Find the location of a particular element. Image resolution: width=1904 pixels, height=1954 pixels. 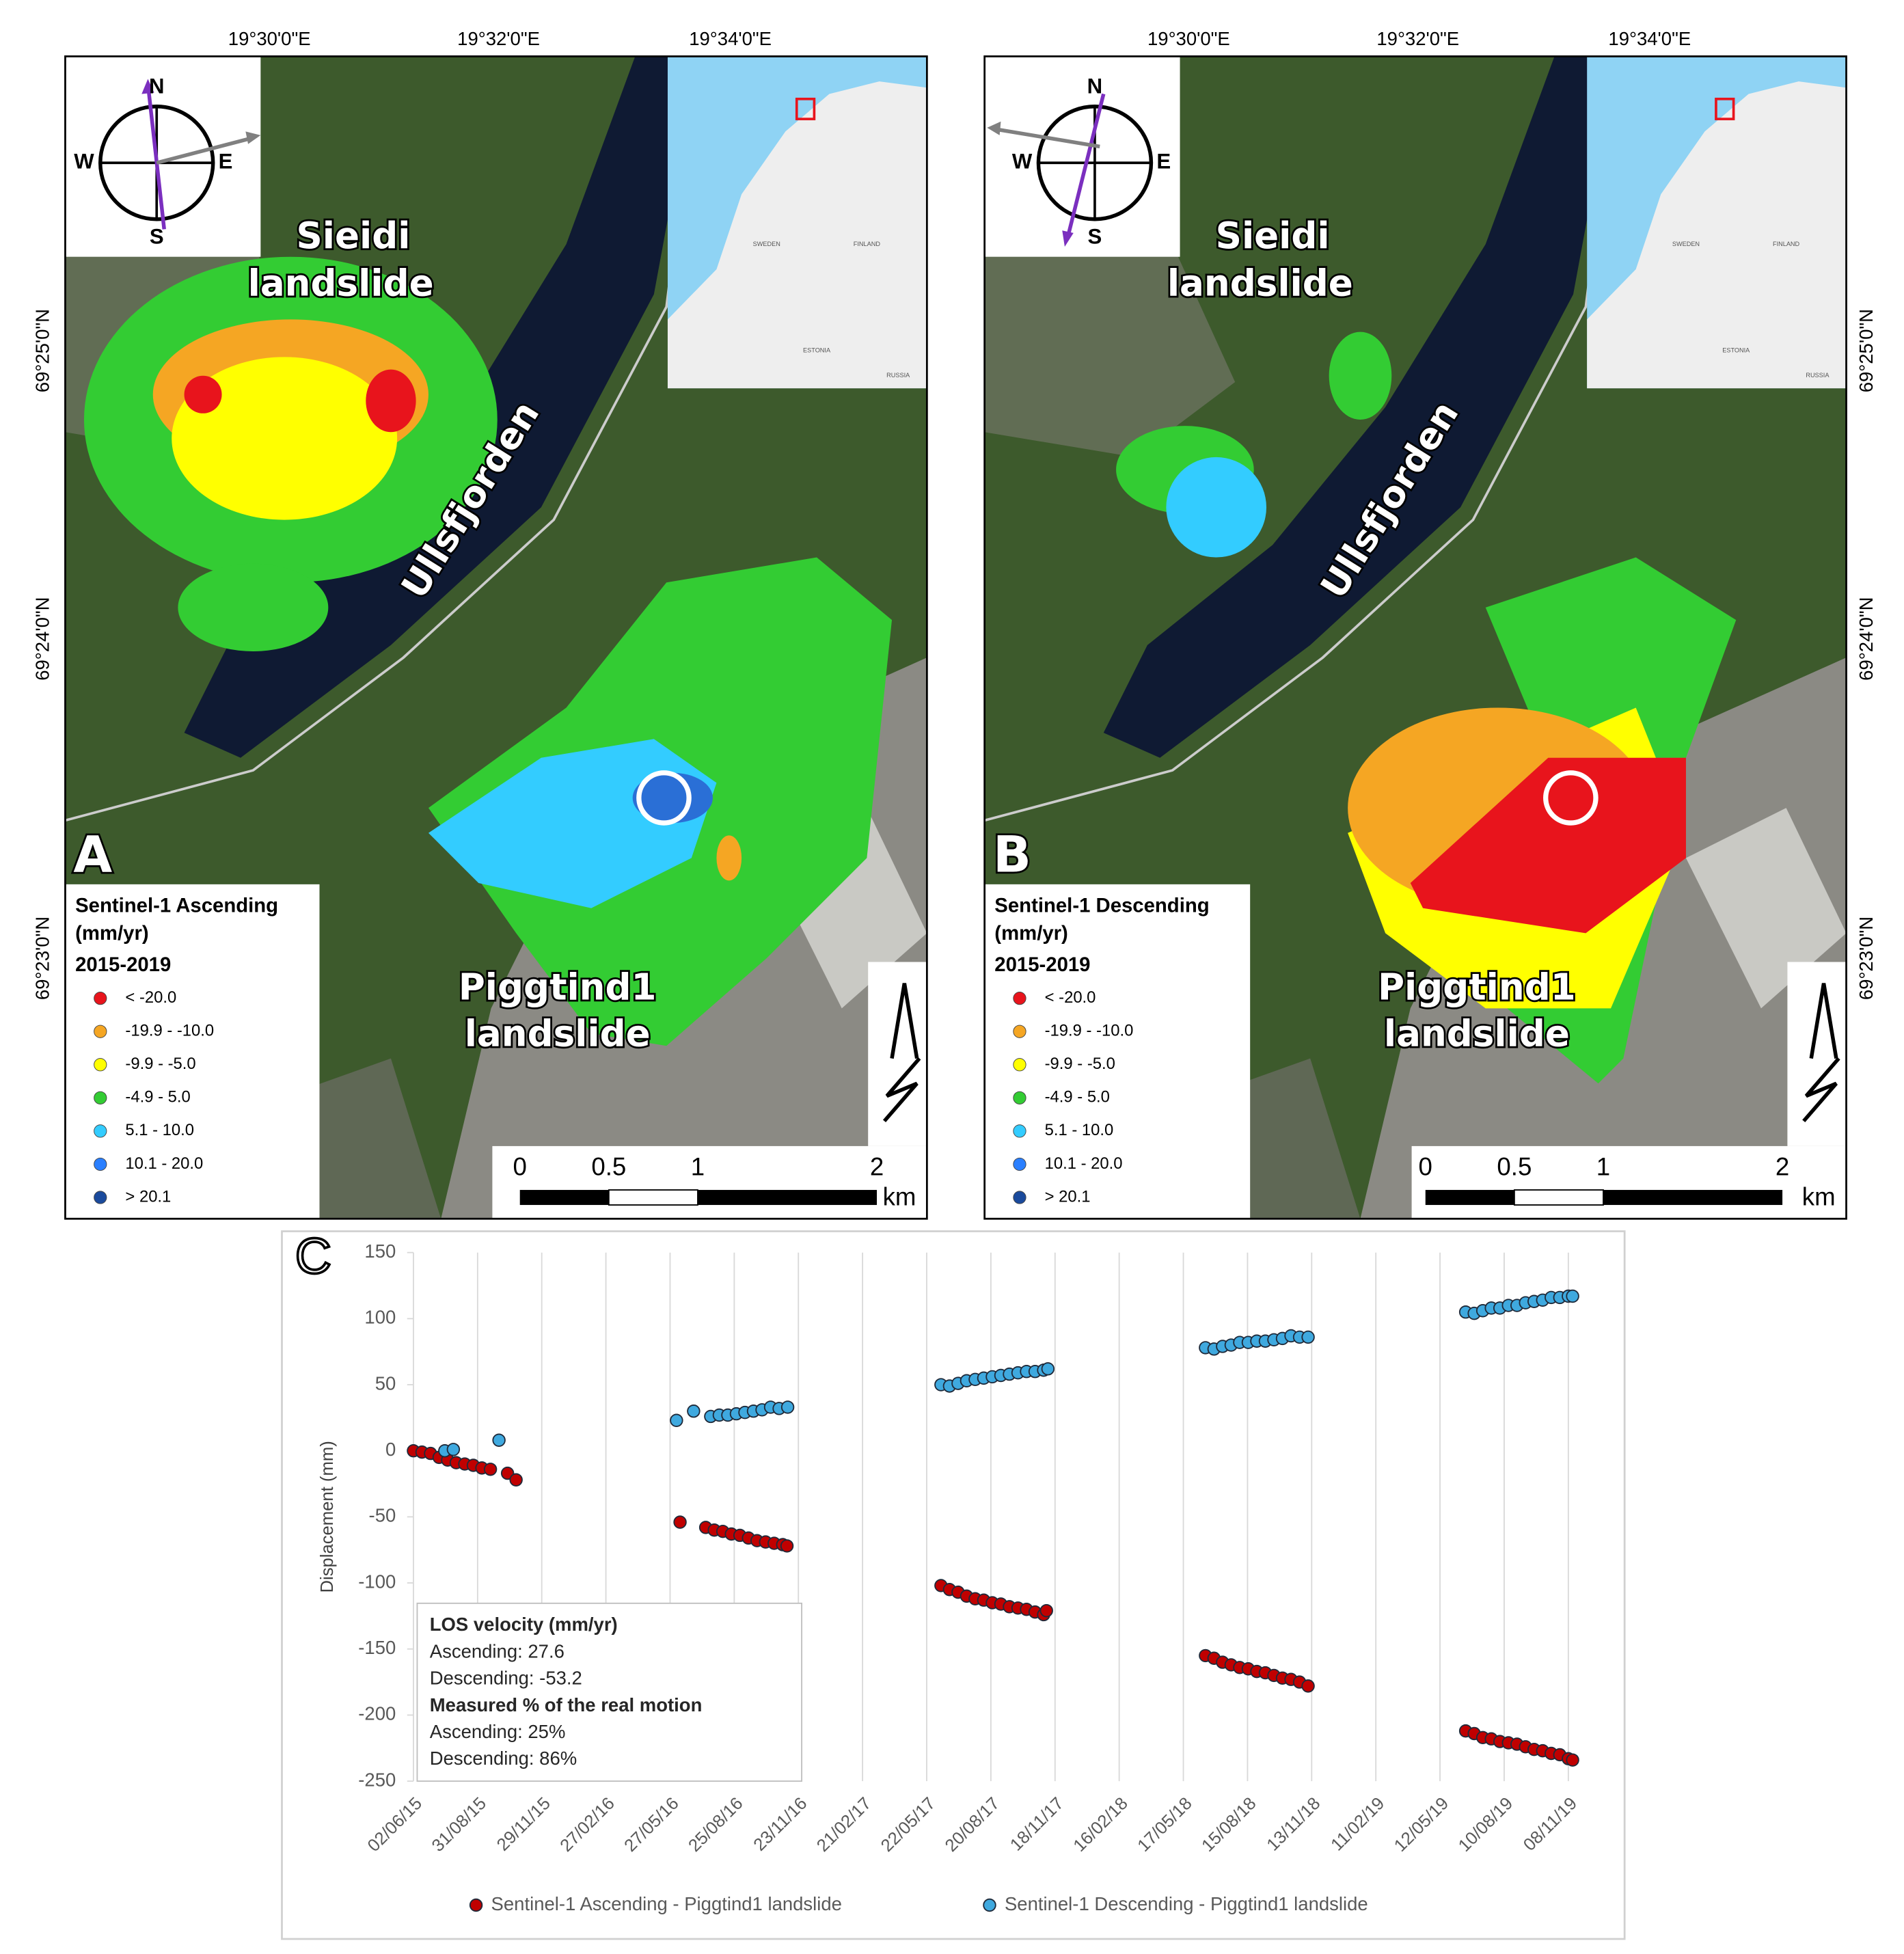

scale-label: 0.5 is located at coordinates (1514, 1167).